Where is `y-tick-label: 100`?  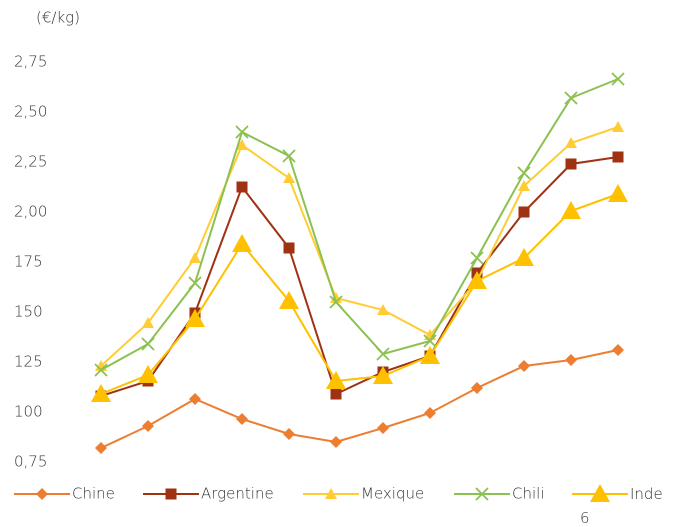
y-tick-label: 100 is located at coordinates (28, 412).